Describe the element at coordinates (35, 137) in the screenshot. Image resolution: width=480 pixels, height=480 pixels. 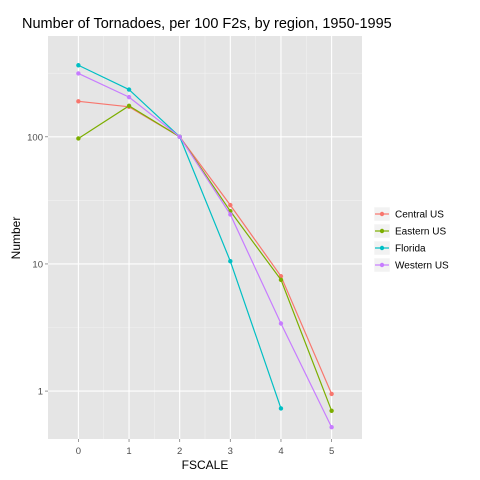
I see `y-tick-label: 100` at that location.